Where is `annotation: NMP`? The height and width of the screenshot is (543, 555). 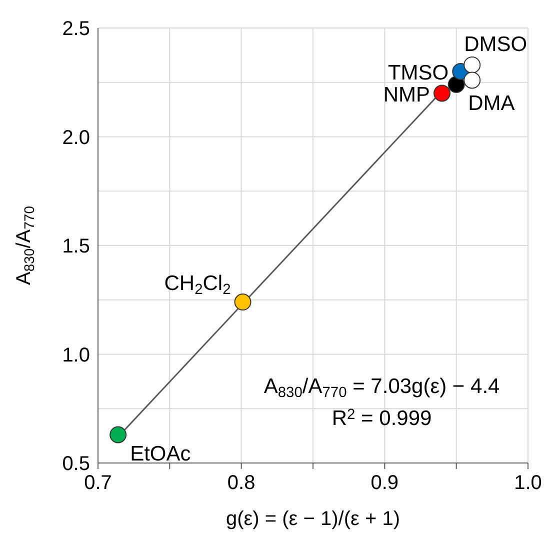 annotation: NMP is located at coordinates (406, 94).